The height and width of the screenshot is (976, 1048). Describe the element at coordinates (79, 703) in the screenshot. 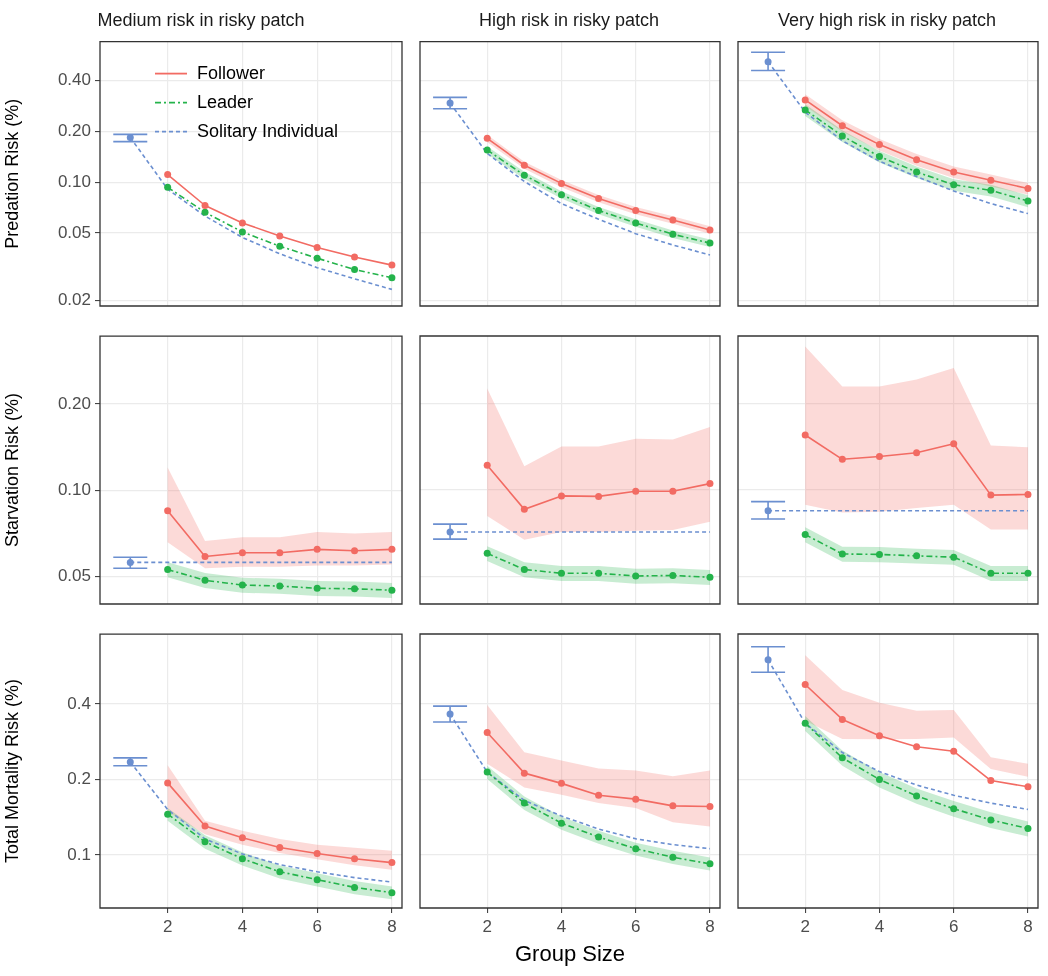

I see `y-tick-label: 0.4` at that location.